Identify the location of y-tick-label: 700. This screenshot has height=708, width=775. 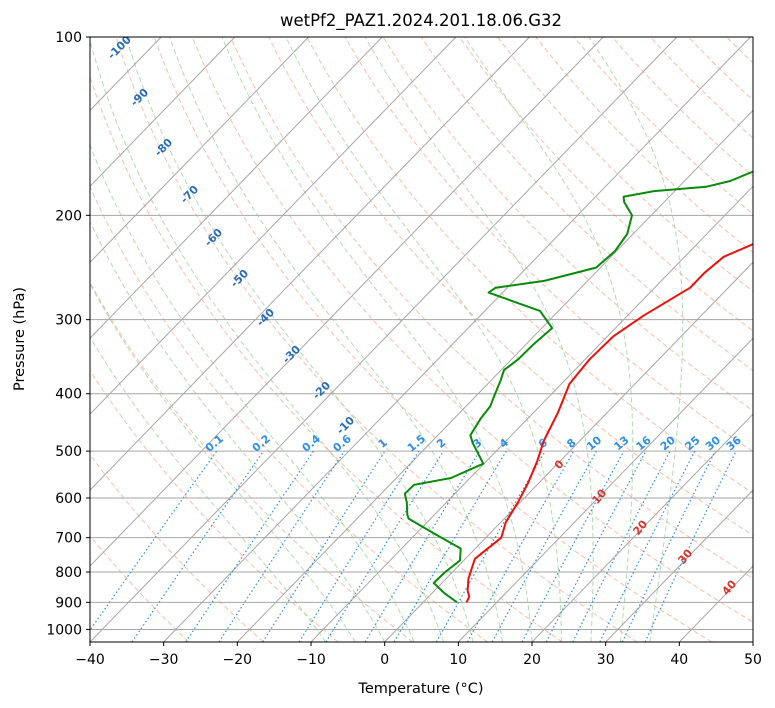
(68, 539).